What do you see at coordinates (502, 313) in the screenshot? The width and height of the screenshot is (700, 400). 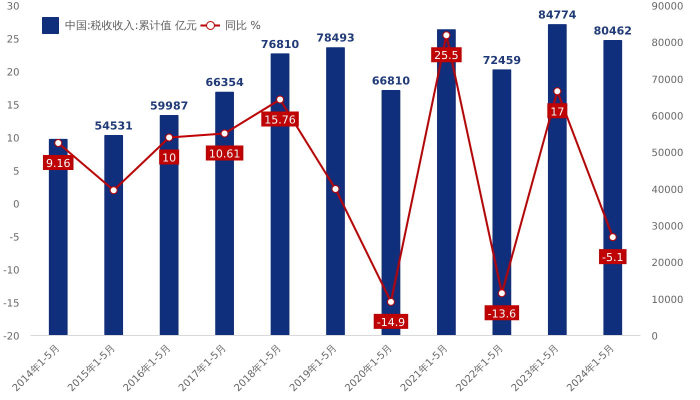 I see `data-label: -13.6` at bounding box center [502, 313].